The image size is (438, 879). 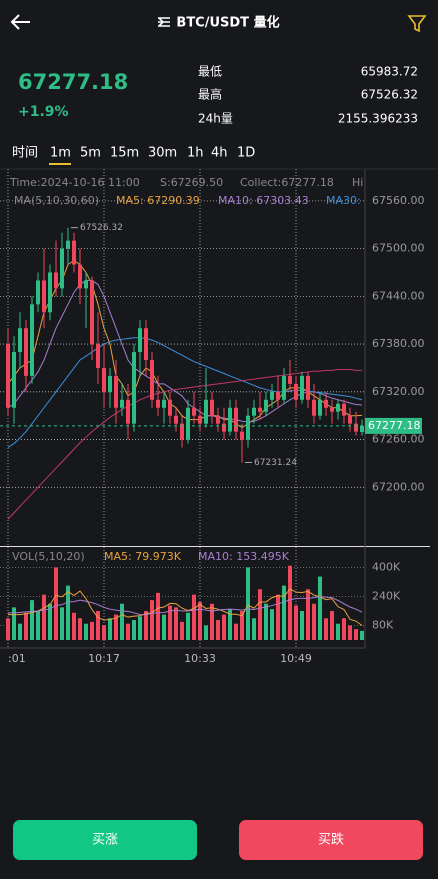 I want to click on stat-value: 65983.72, so click(x=389, y=72).